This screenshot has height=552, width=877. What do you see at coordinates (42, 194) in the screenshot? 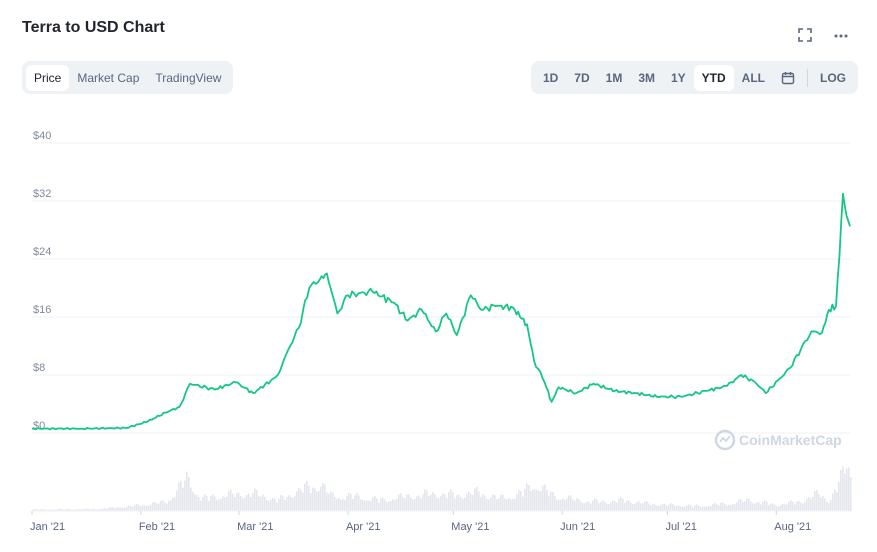
I see `y-tick-label: $32` at bounding box center [42, 194].